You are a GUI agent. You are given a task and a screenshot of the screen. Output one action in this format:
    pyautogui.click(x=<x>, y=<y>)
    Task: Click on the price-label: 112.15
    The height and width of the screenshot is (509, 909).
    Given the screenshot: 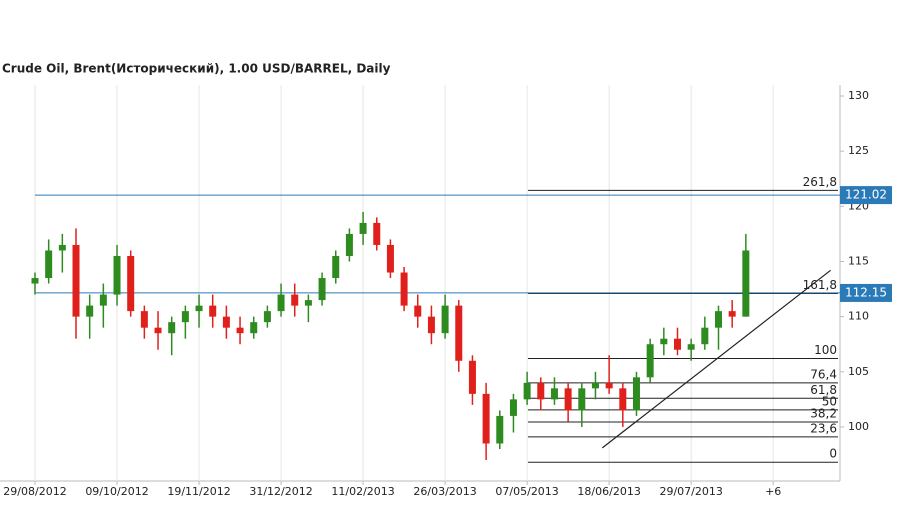 What is the action you would take?
    pyautogui.click(x=866, y=292)
    